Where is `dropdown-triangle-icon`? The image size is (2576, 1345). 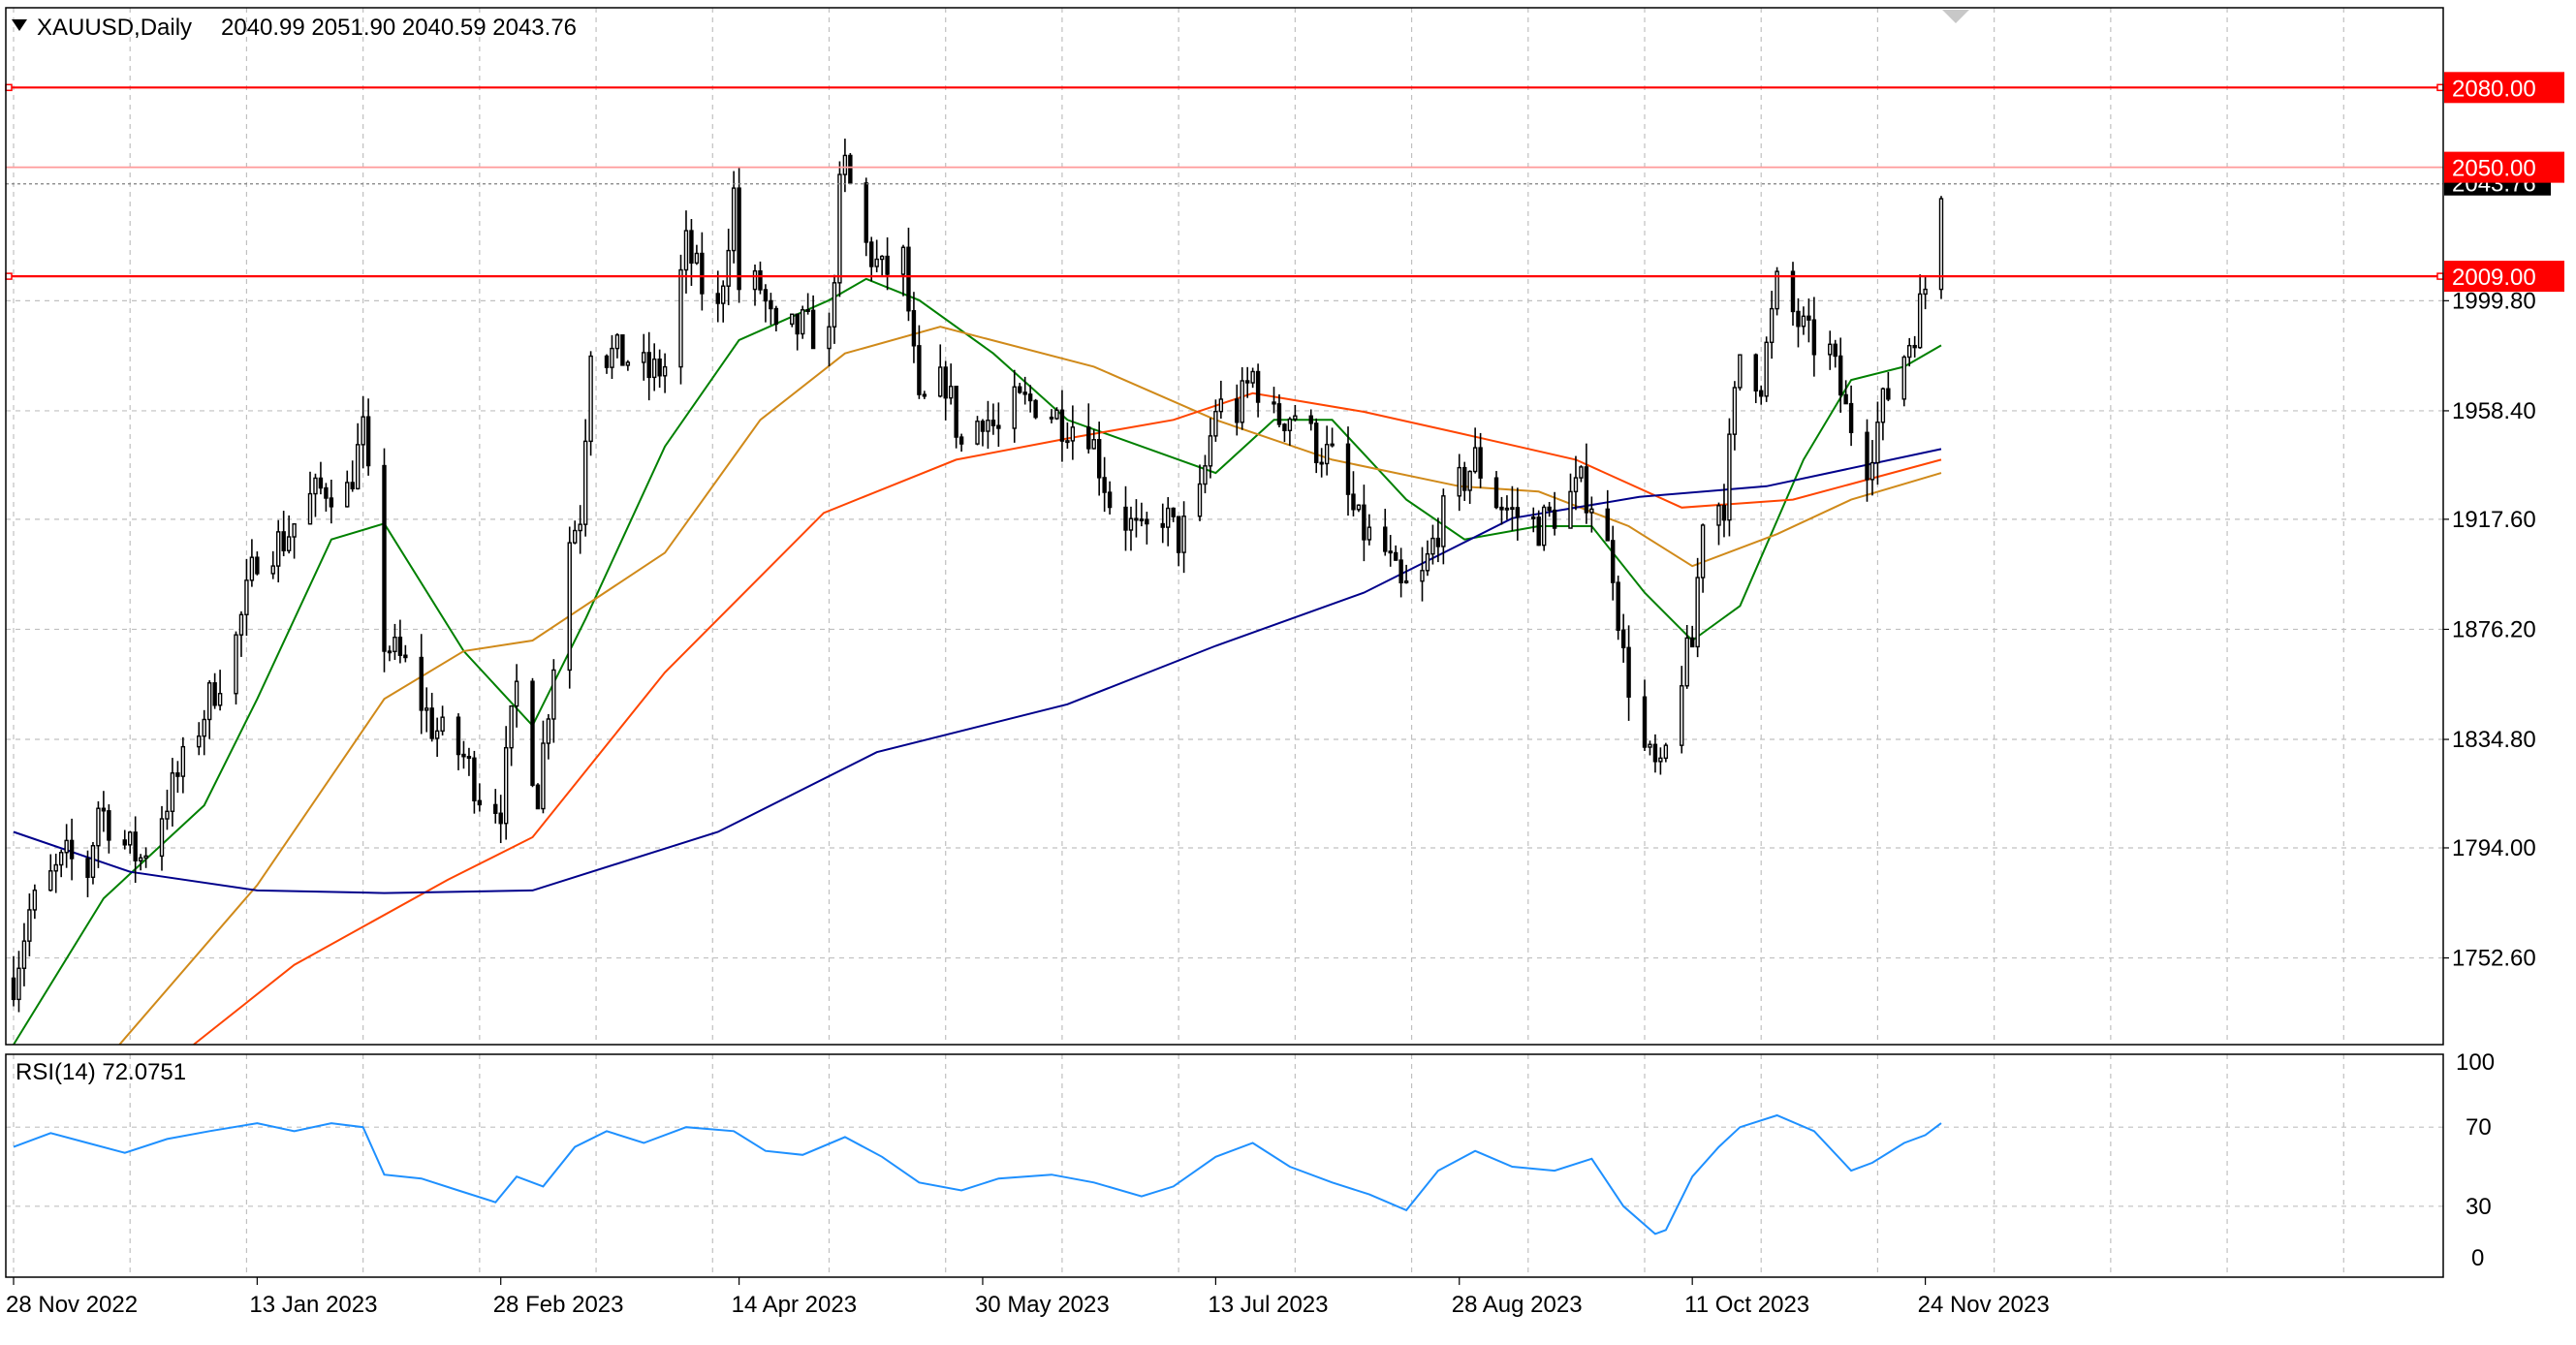 dropdown-triangle-icon is located at coordinates (19, 25).